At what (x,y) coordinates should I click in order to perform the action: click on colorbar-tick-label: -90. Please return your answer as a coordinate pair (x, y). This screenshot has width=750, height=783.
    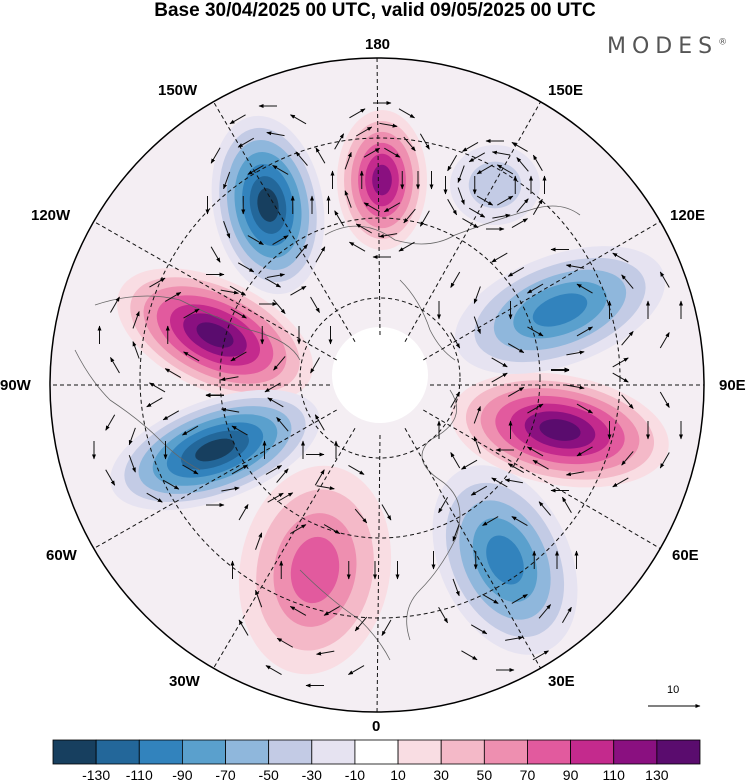
    Looking at the image, I should click on (182, 775).